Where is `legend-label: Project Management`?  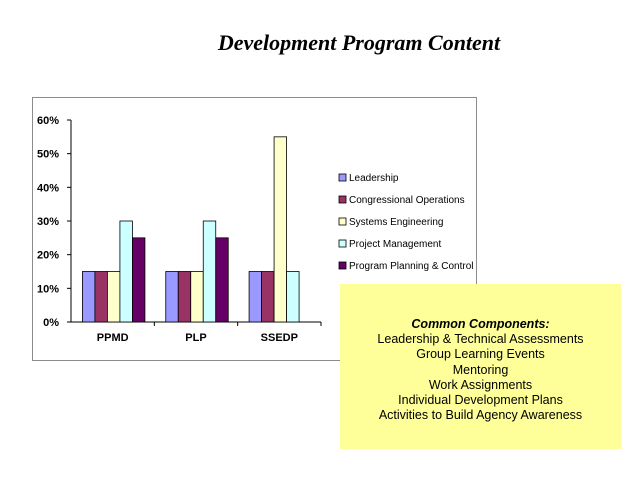 legend-label: Project Management is located at coordinates (395, 244).